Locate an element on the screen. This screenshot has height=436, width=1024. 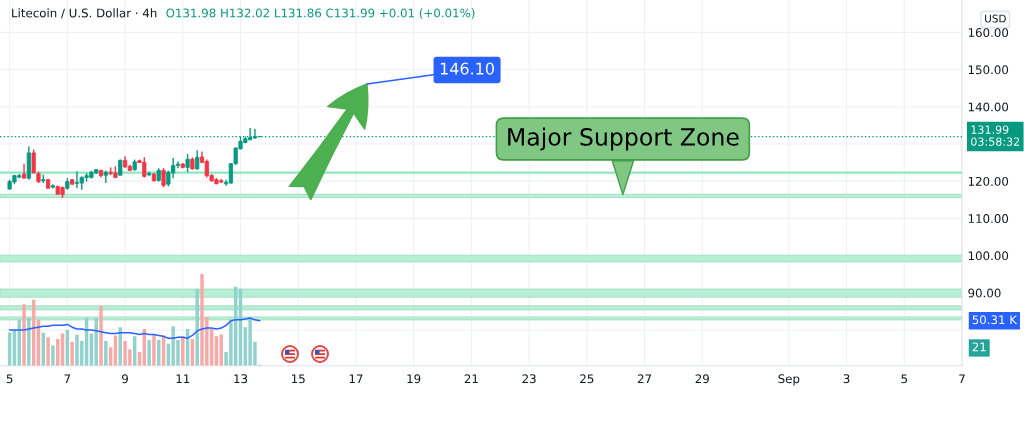
y-tick-label: 90.00 is located at coordinates (984, 293).